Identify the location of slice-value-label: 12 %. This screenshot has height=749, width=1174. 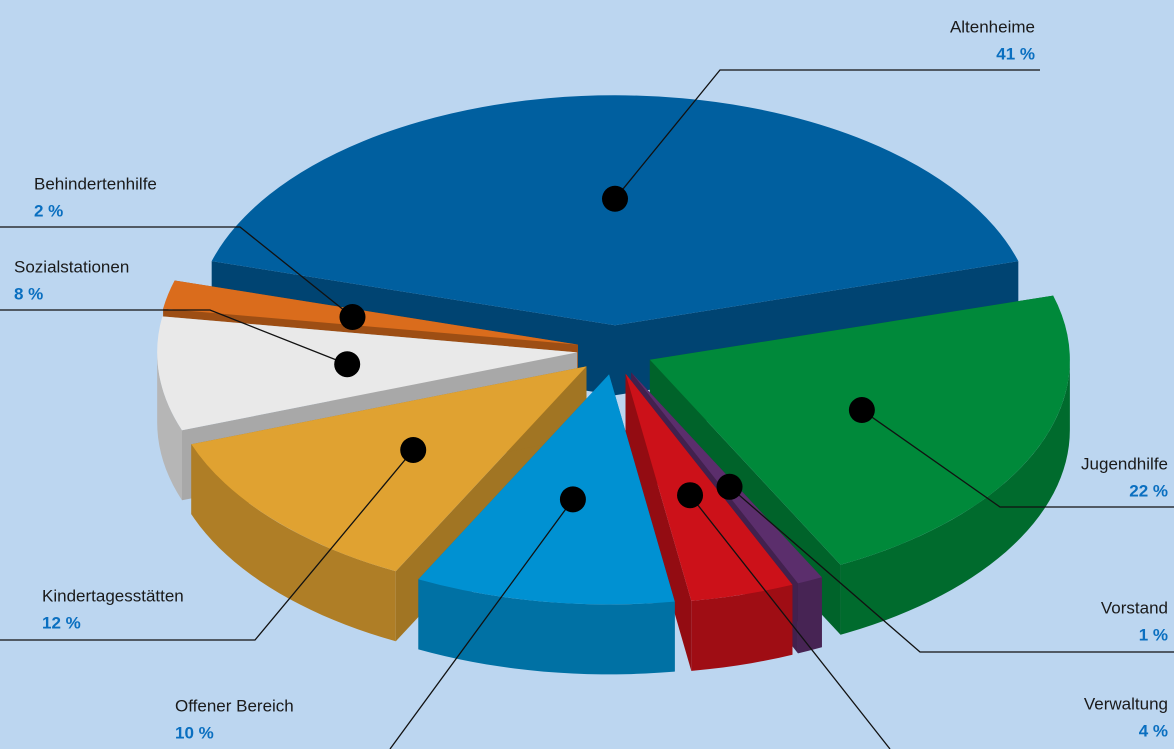
(61, 622).